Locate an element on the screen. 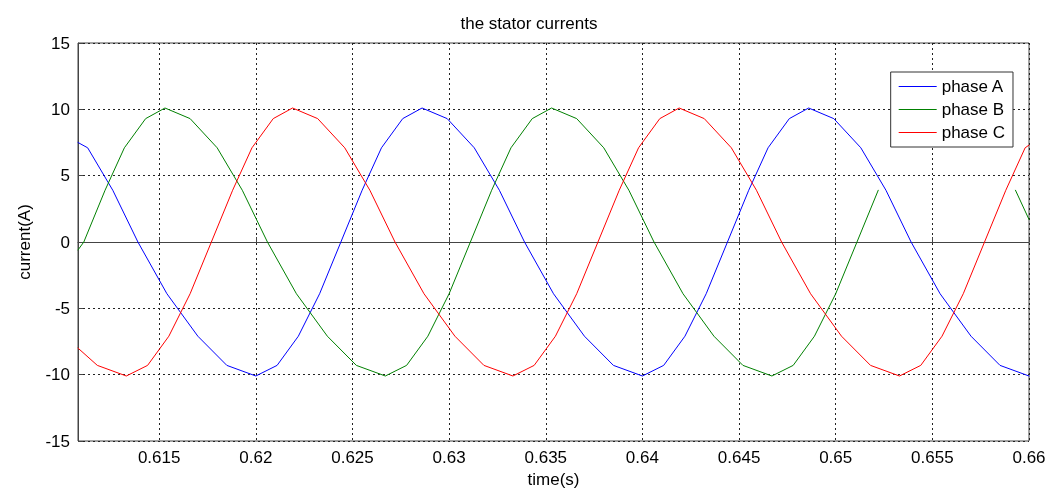 The width and height of the screenshot is (1058, 495). y-tick-label: -15 is located at coordinates (57, 441).